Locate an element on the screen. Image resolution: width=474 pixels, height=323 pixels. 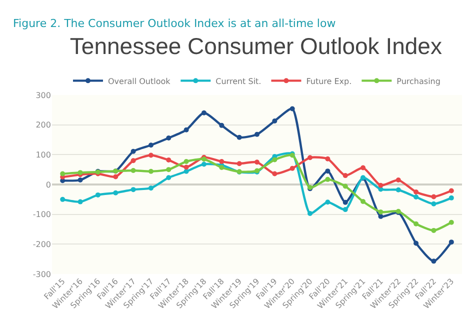
legend-label: Overall Outlook is located at coordinates (139, 81).